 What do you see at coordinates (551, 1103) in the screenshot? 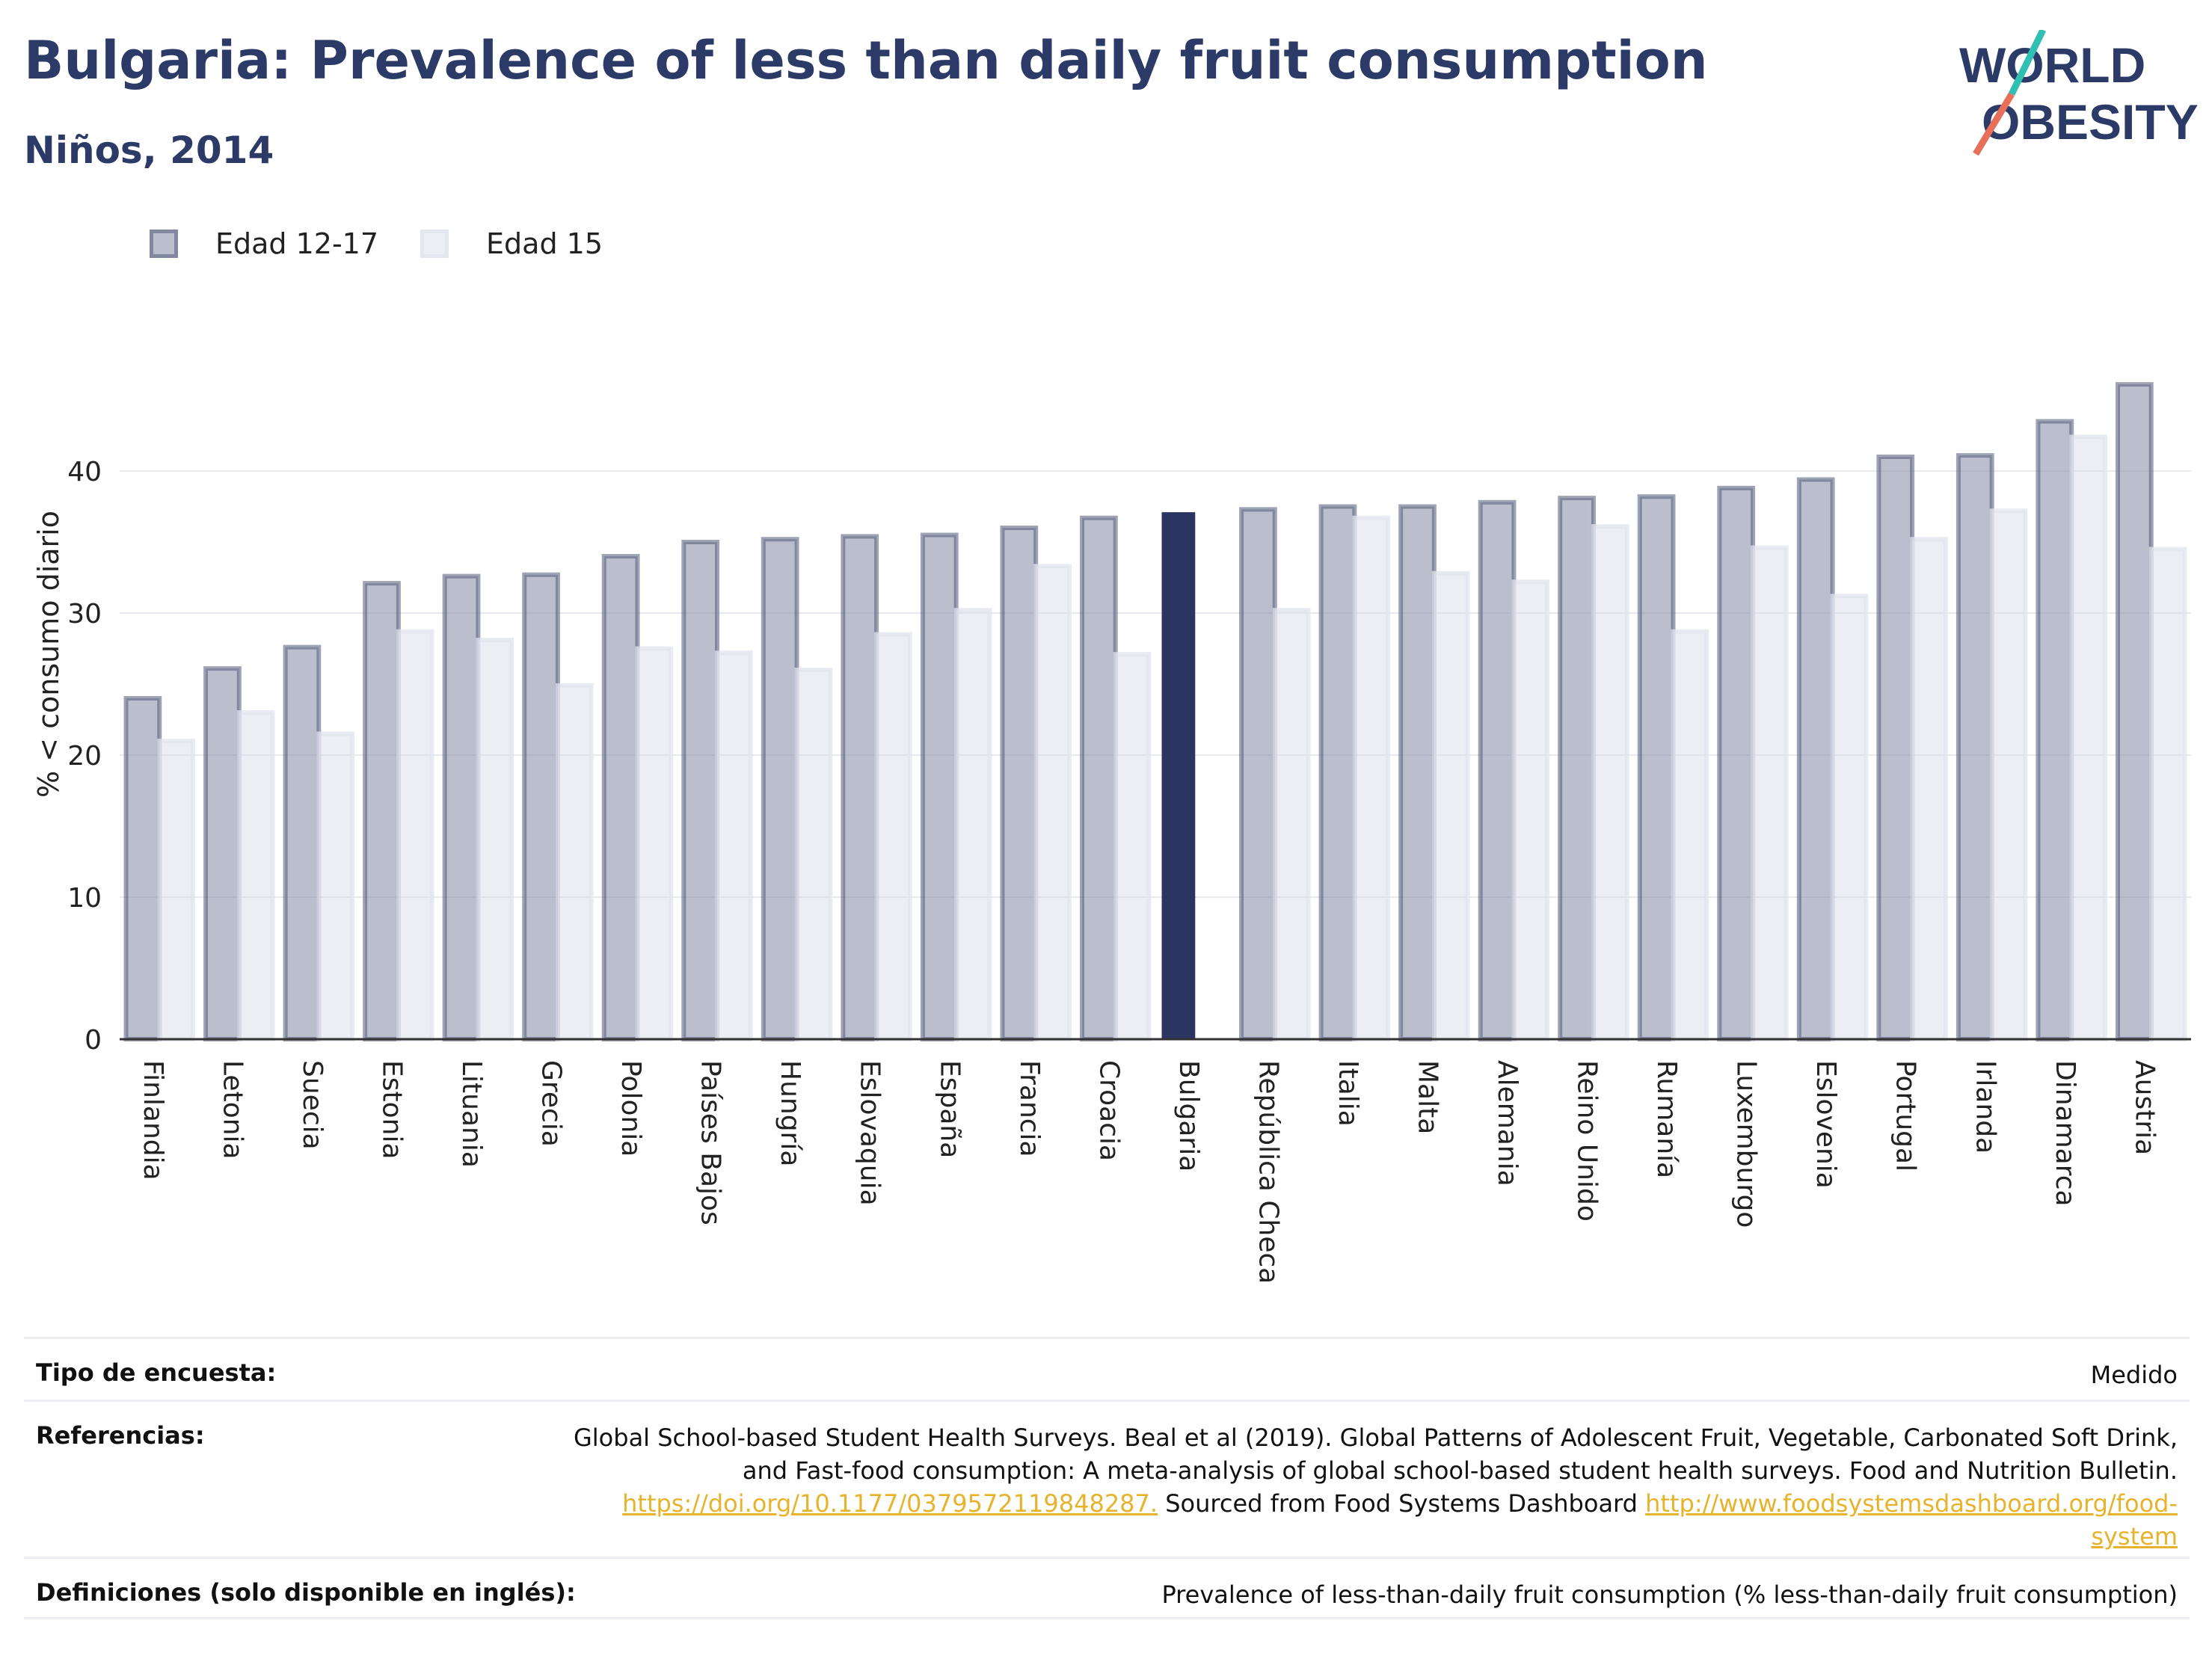
I see `x-tick-label: Grecia` at bounding box center [551, 1103].